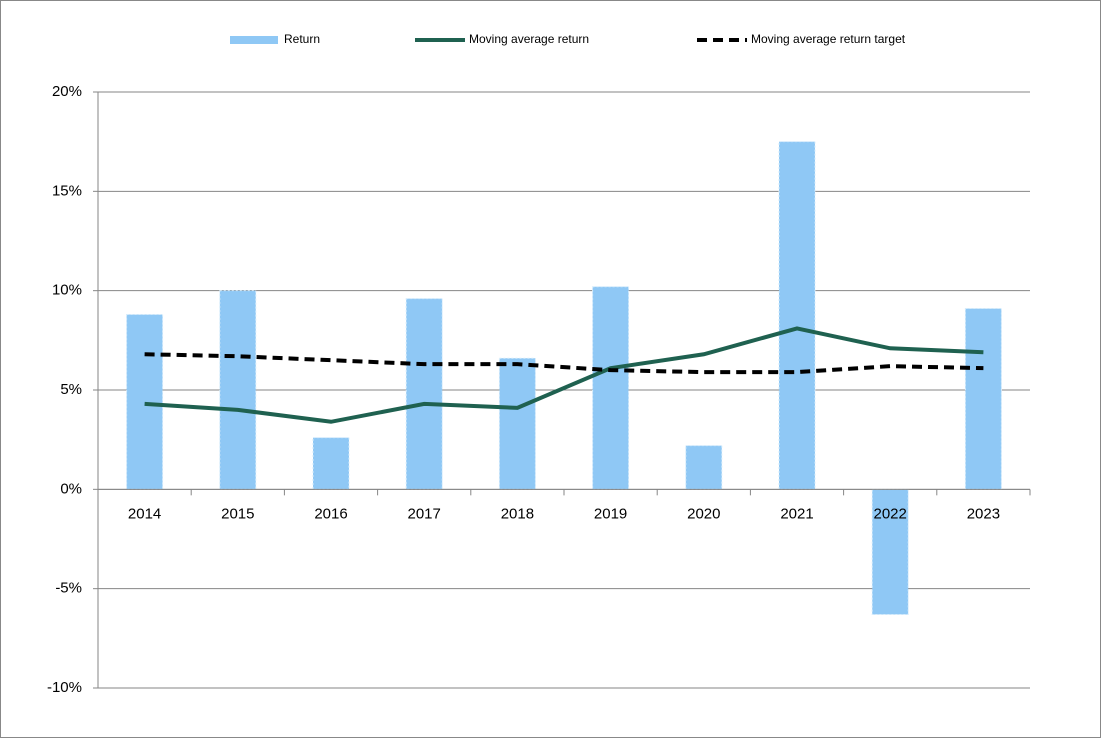 The height and width of the screenshot is (741, 1104). I want to click on x-tick-label: 2016, so click(330, 513).